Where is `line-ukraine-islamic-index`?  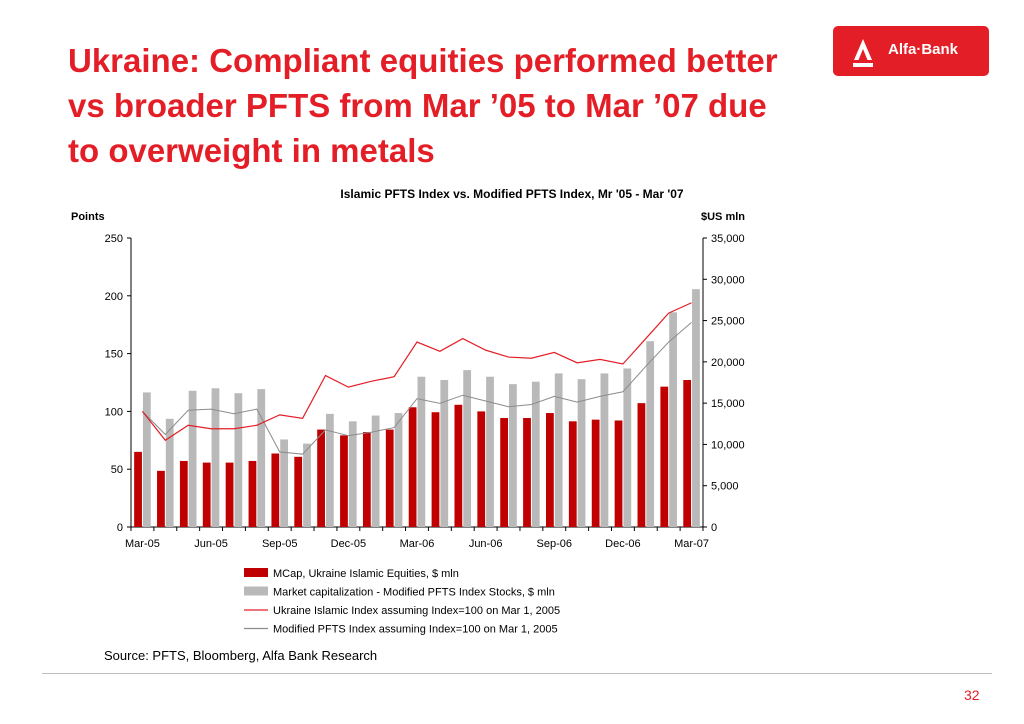
line-ukraine-islamic-index is located at coordinates (416, 372).